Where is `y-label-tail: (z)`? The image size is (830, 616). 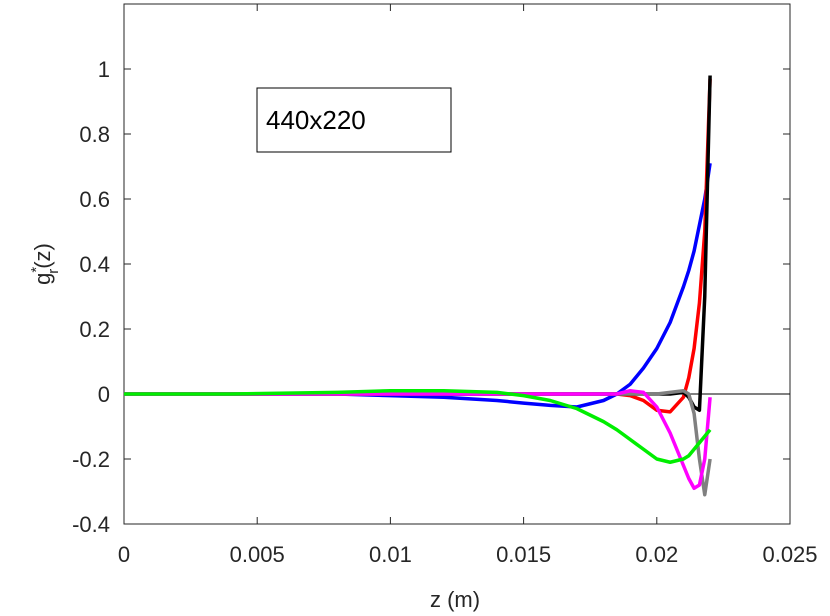 y-label-tail: (z) is located at coordinates (42, 256).